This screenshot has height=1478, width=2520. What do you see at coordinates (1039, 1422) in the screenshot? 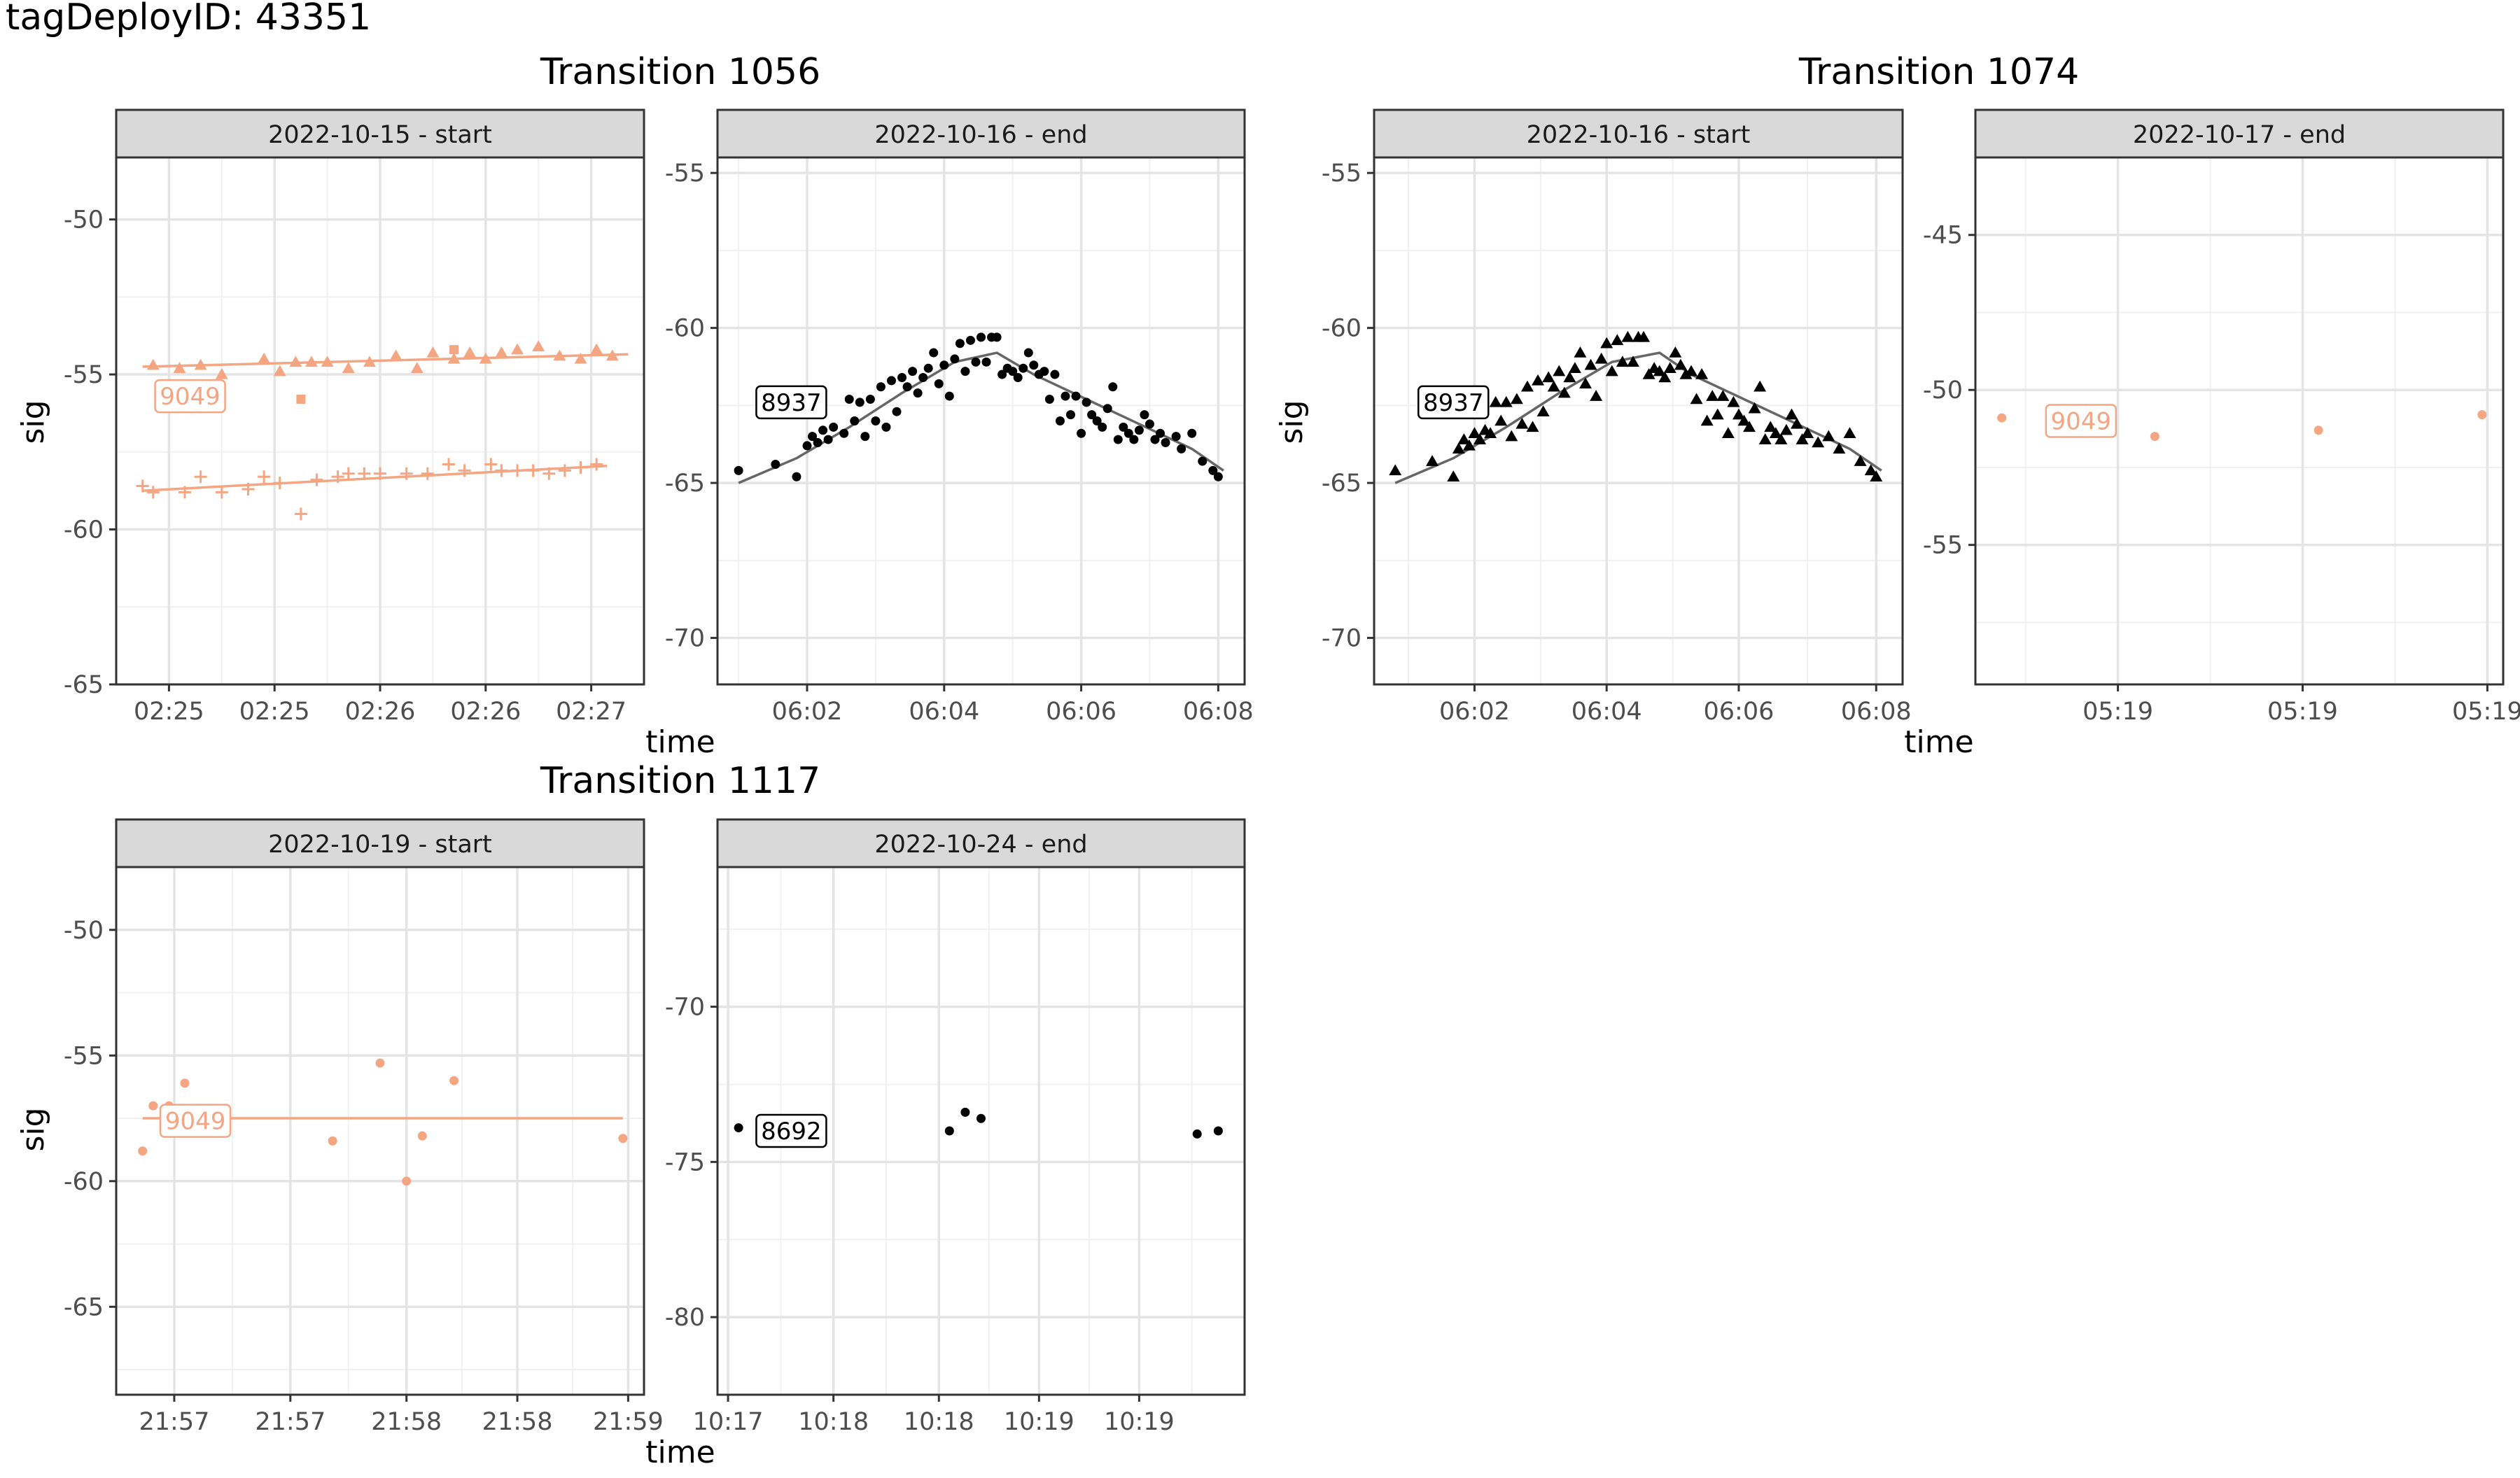
I see `x-tick-label: 10:19` at bounding box center [1039, 1422].